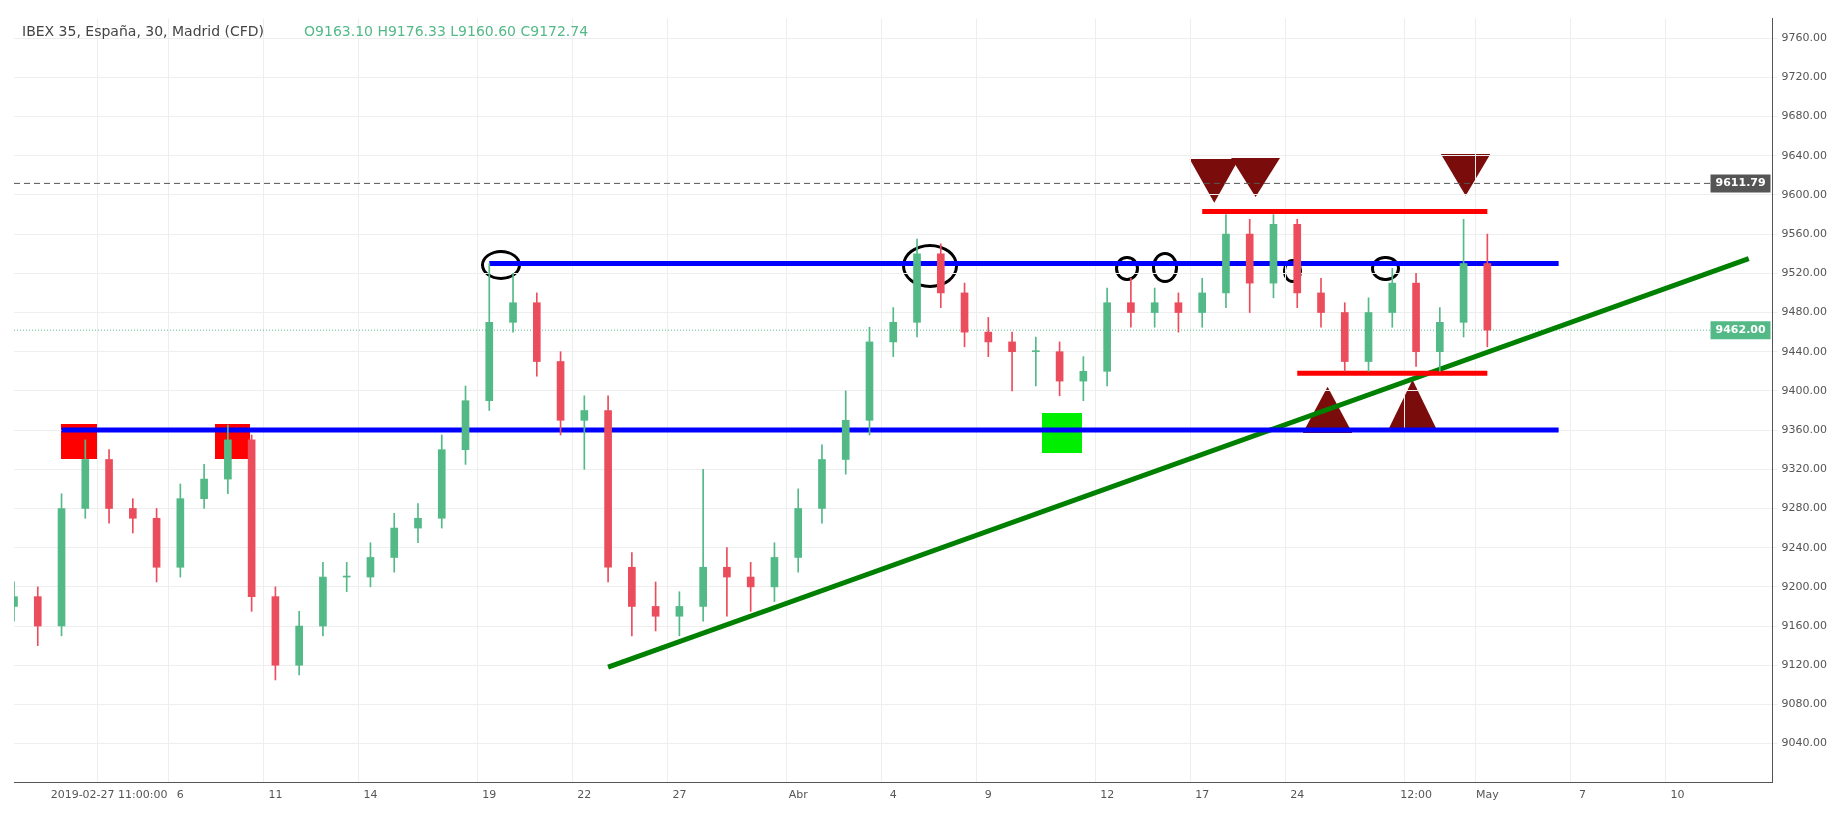 Image resolution: width=1843 pixels, height=818 pixels. Describe the element at coordinates (1740, 330) in the screenshot. I see `ref-line-label: 9462.00` at that location.